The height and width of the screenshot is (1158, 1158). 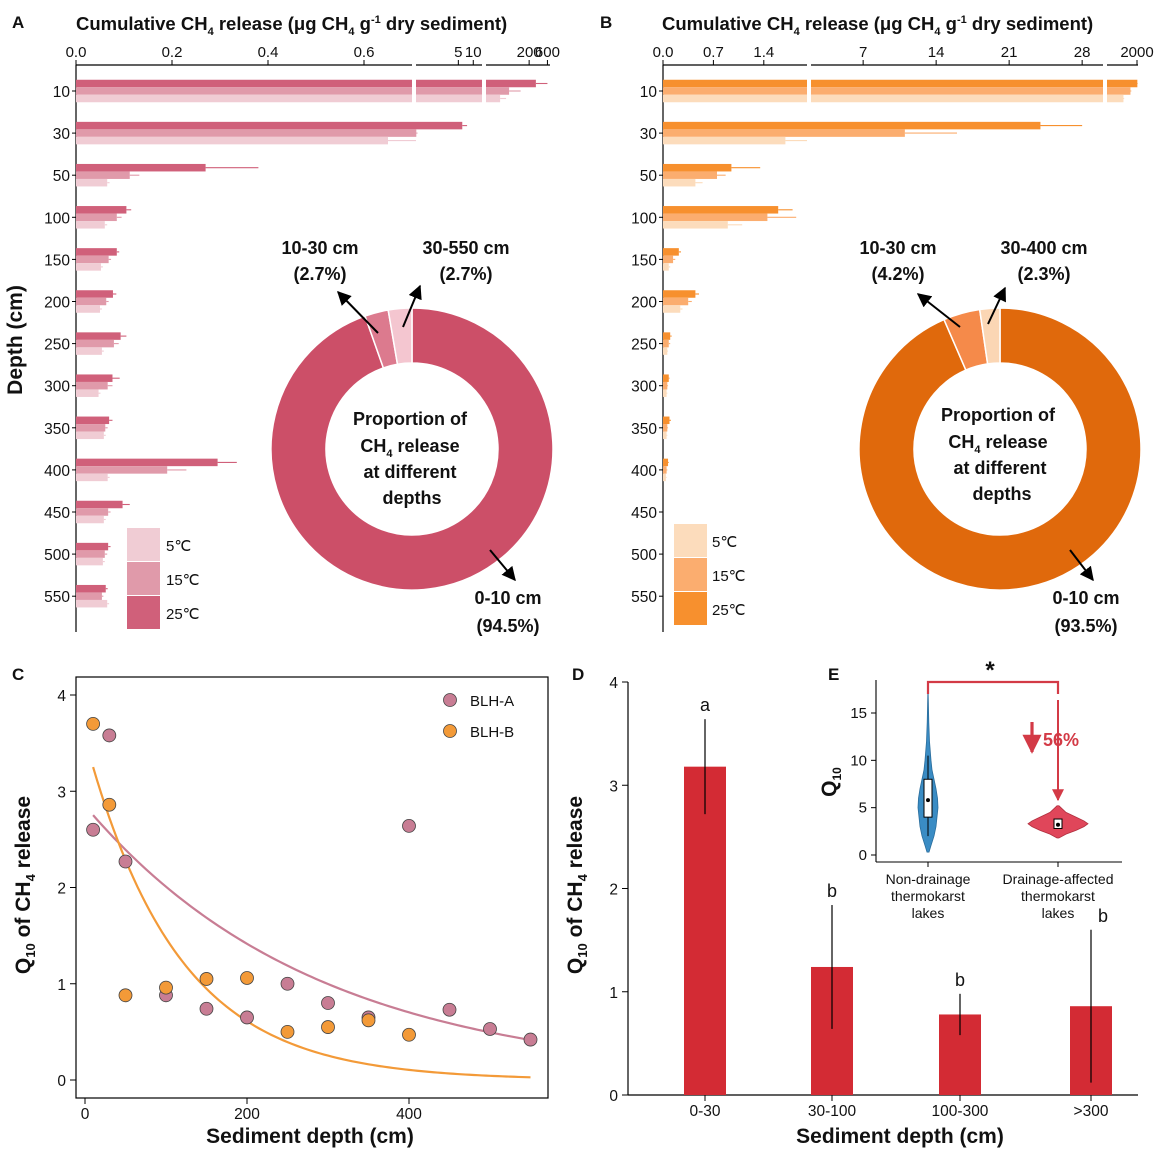 I want to click on donut-a-pct-010: (94.5%), so click(x=507, y=626).